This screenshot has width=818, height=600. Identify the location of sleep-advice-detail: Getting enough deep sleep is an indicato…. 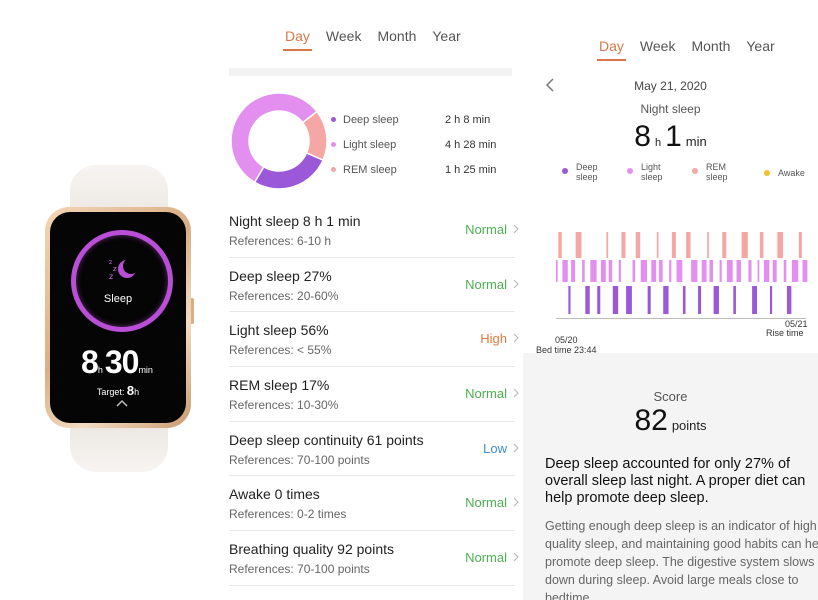
(681, 559).